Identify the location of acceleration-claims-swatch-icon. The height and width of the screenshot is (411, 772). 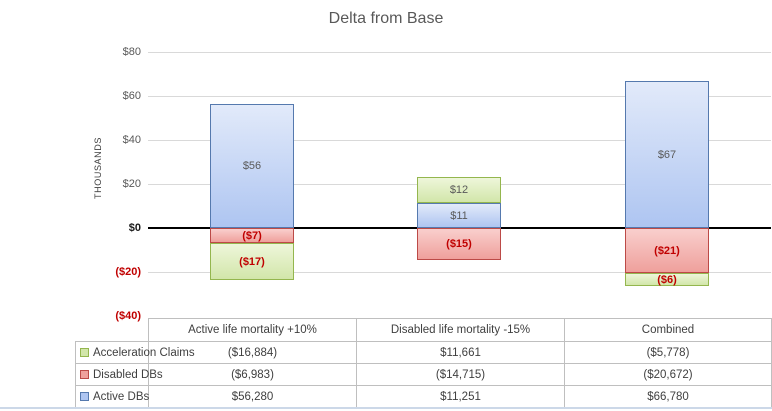
(84, 352).